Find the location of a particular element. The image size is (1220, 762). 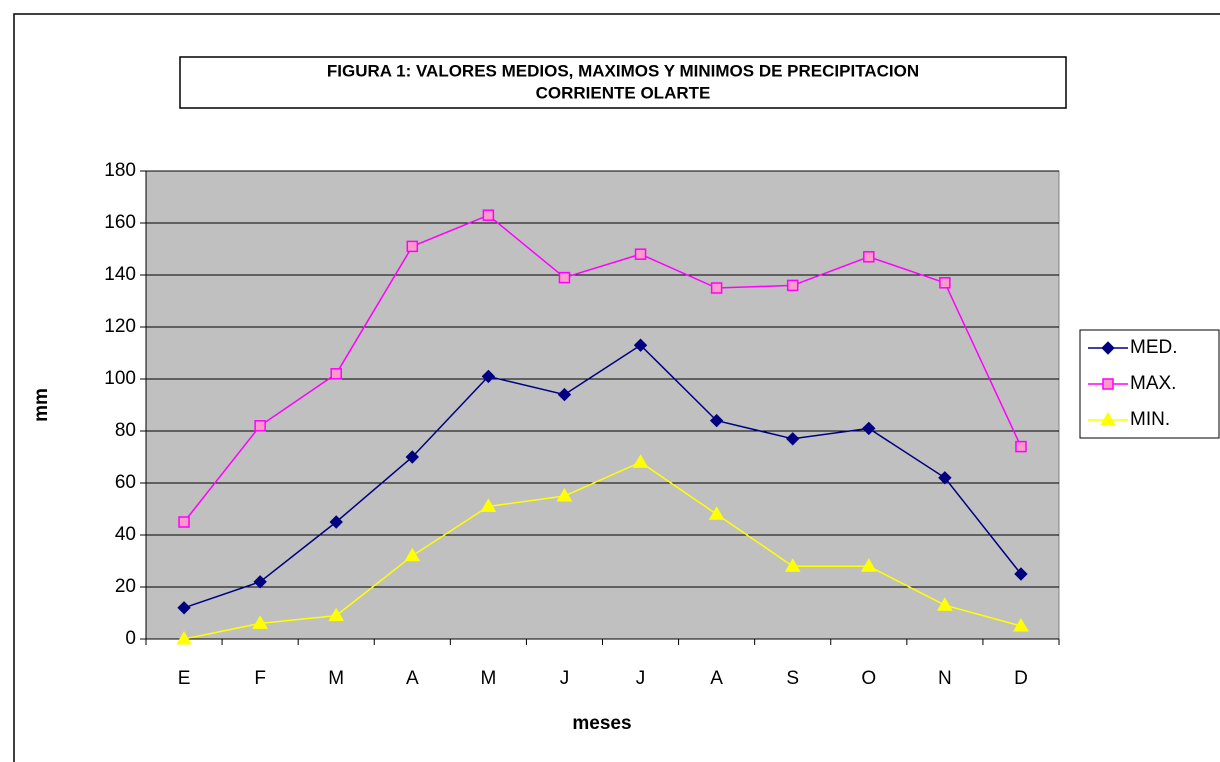

x-tick-label: F is located at coordinates (260, 678).